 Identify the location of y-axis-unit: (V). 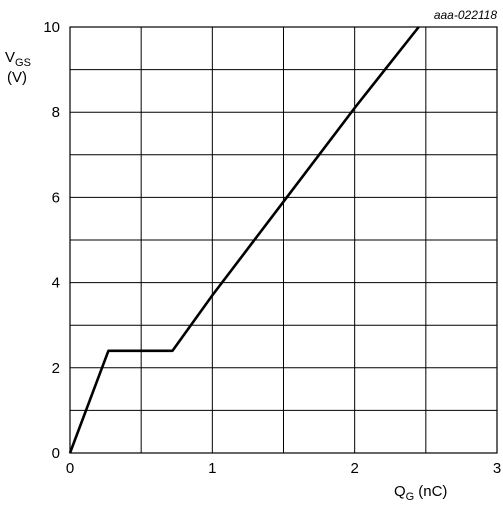
(17, 77).